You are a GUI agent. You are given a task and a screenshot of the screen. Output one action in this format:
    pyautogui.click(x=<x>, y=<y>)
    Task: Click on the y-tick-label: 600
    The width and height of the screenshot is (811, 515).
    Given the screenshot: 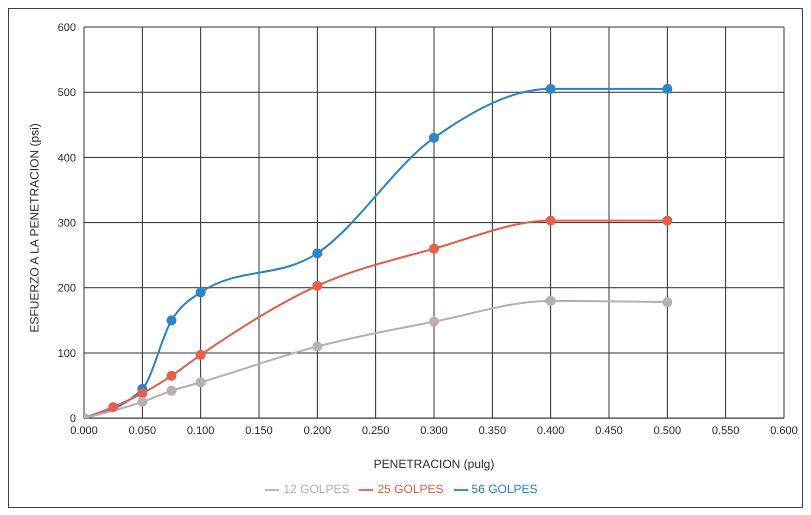 What is the action you would take?
    pyautogui.click(x=67, y=28)
    